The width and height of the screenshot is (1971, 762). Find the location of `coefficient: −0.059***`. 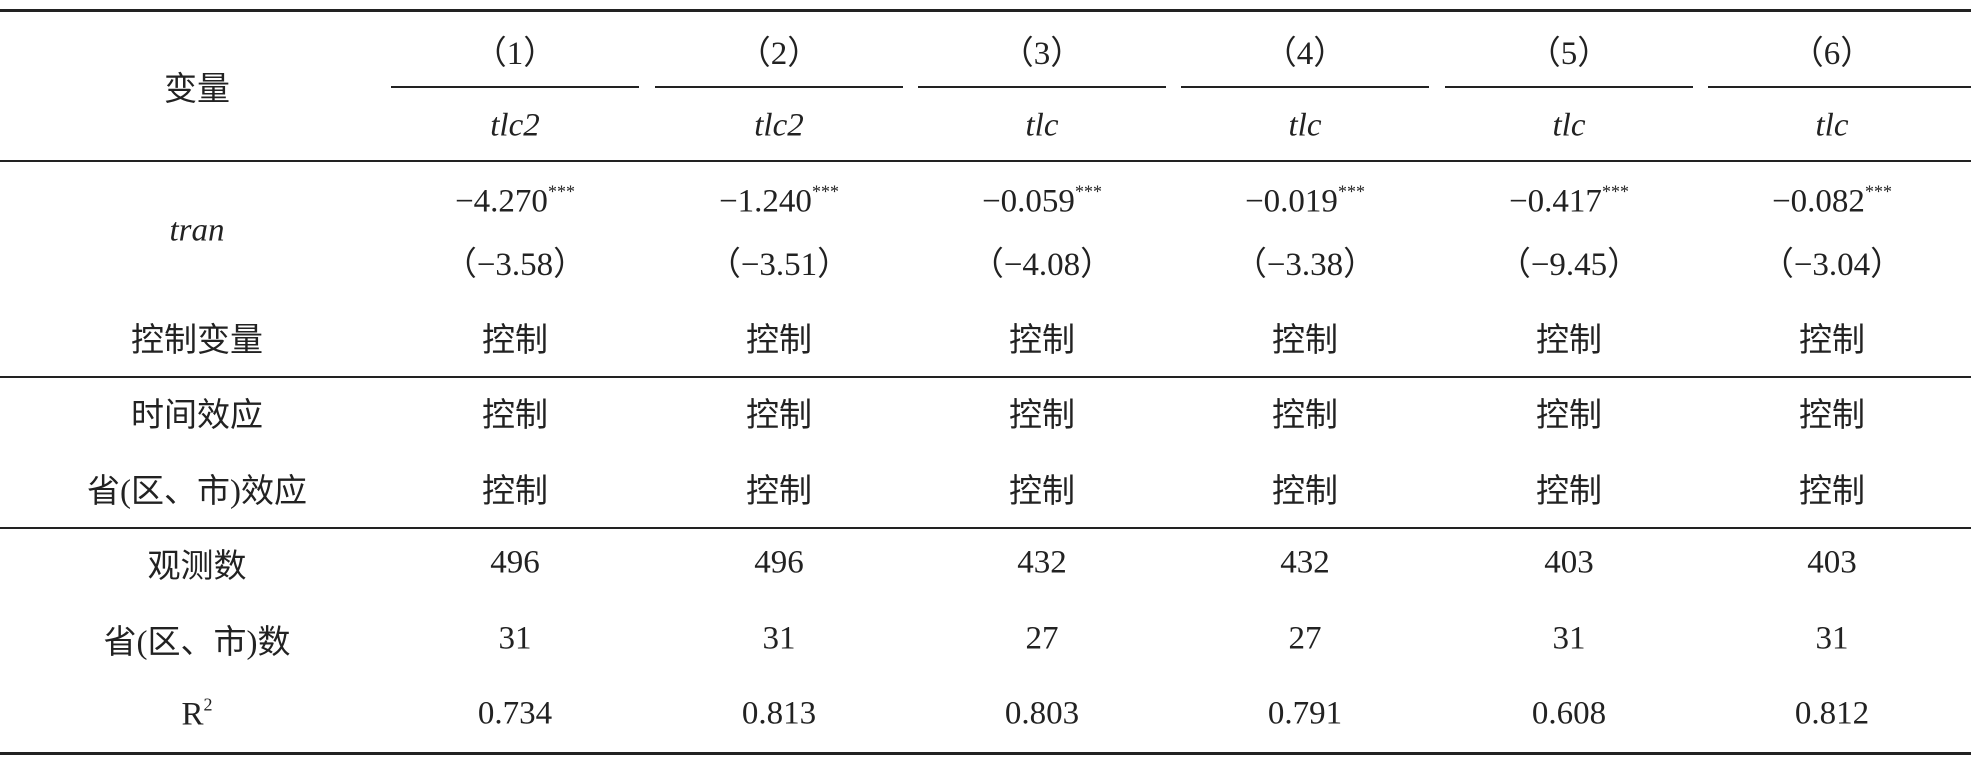

coefficient: −0.059*** is located at coordinates (1042, 201).